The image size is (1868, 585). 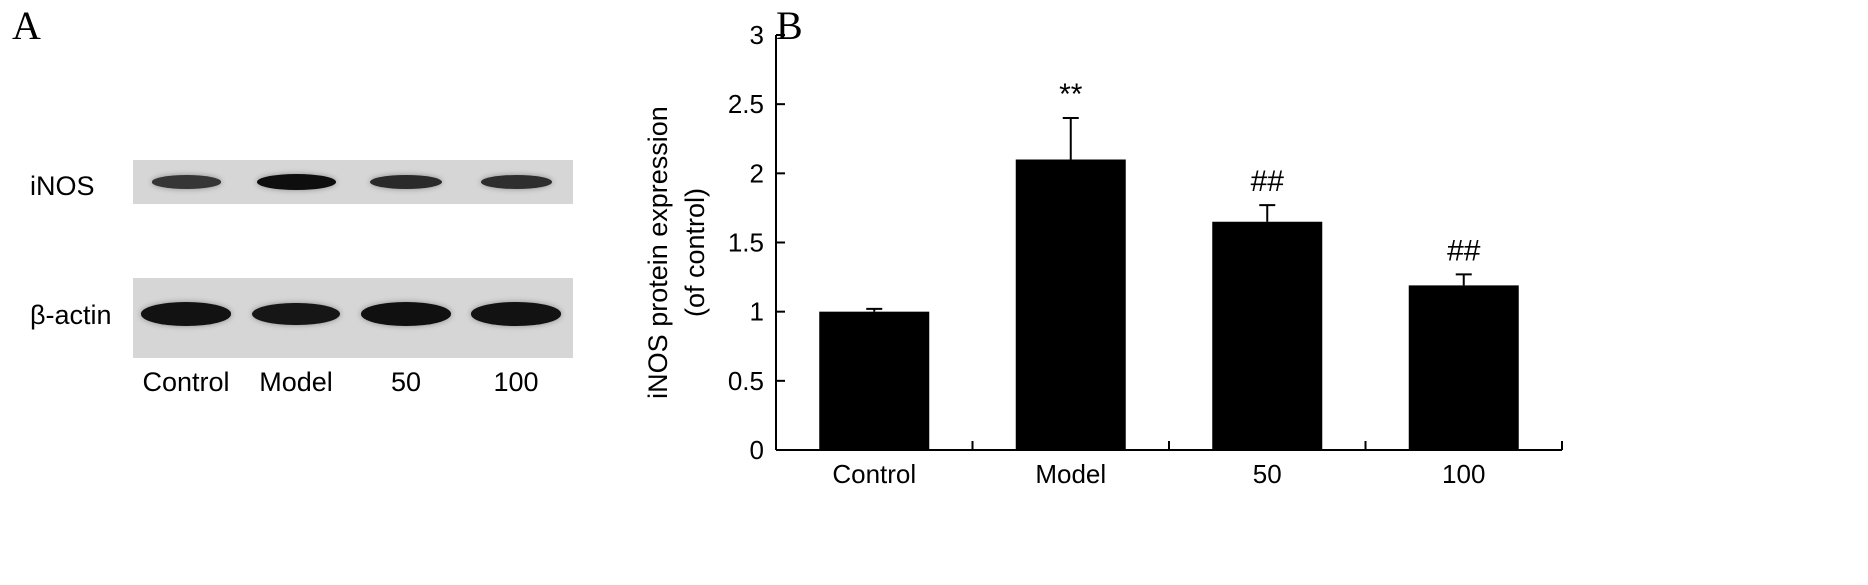 I want to click on significance-label: **, so click(x=1071, y=94).